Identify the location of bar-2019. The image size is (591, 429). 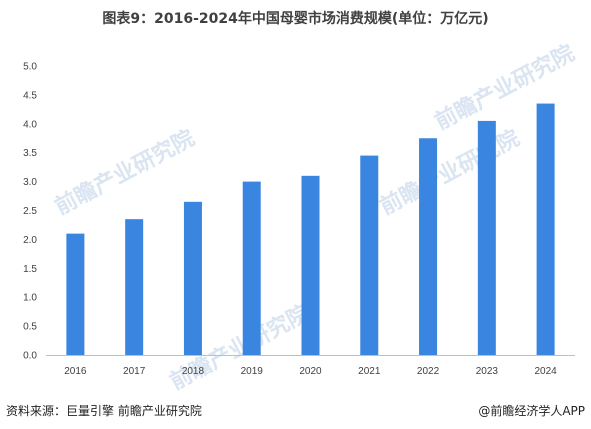
(251, 268).